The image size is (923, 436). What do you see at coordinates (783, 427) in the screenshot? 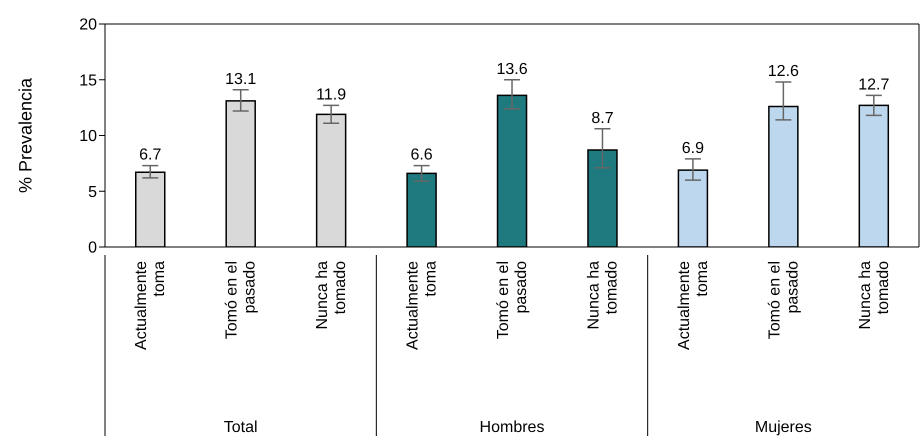
I see `text: Mujeres` at bounding box center [783, 427].